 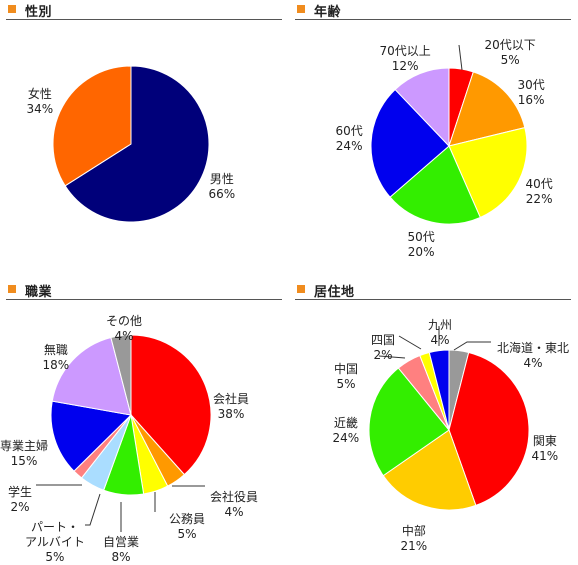 I want to click on occupation-pie-chart, so click(x=124, y=433).